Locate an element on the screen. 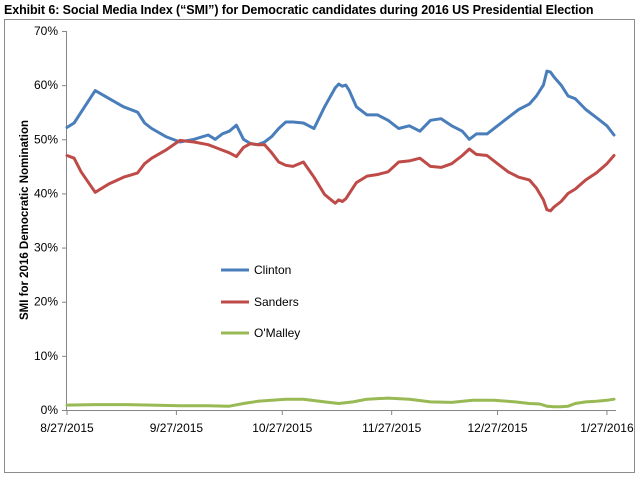 Image resolution: width=641 pixels, height=482 pixels. x-tick-label: 8/27/2015 is located at coordinates (67, 428).